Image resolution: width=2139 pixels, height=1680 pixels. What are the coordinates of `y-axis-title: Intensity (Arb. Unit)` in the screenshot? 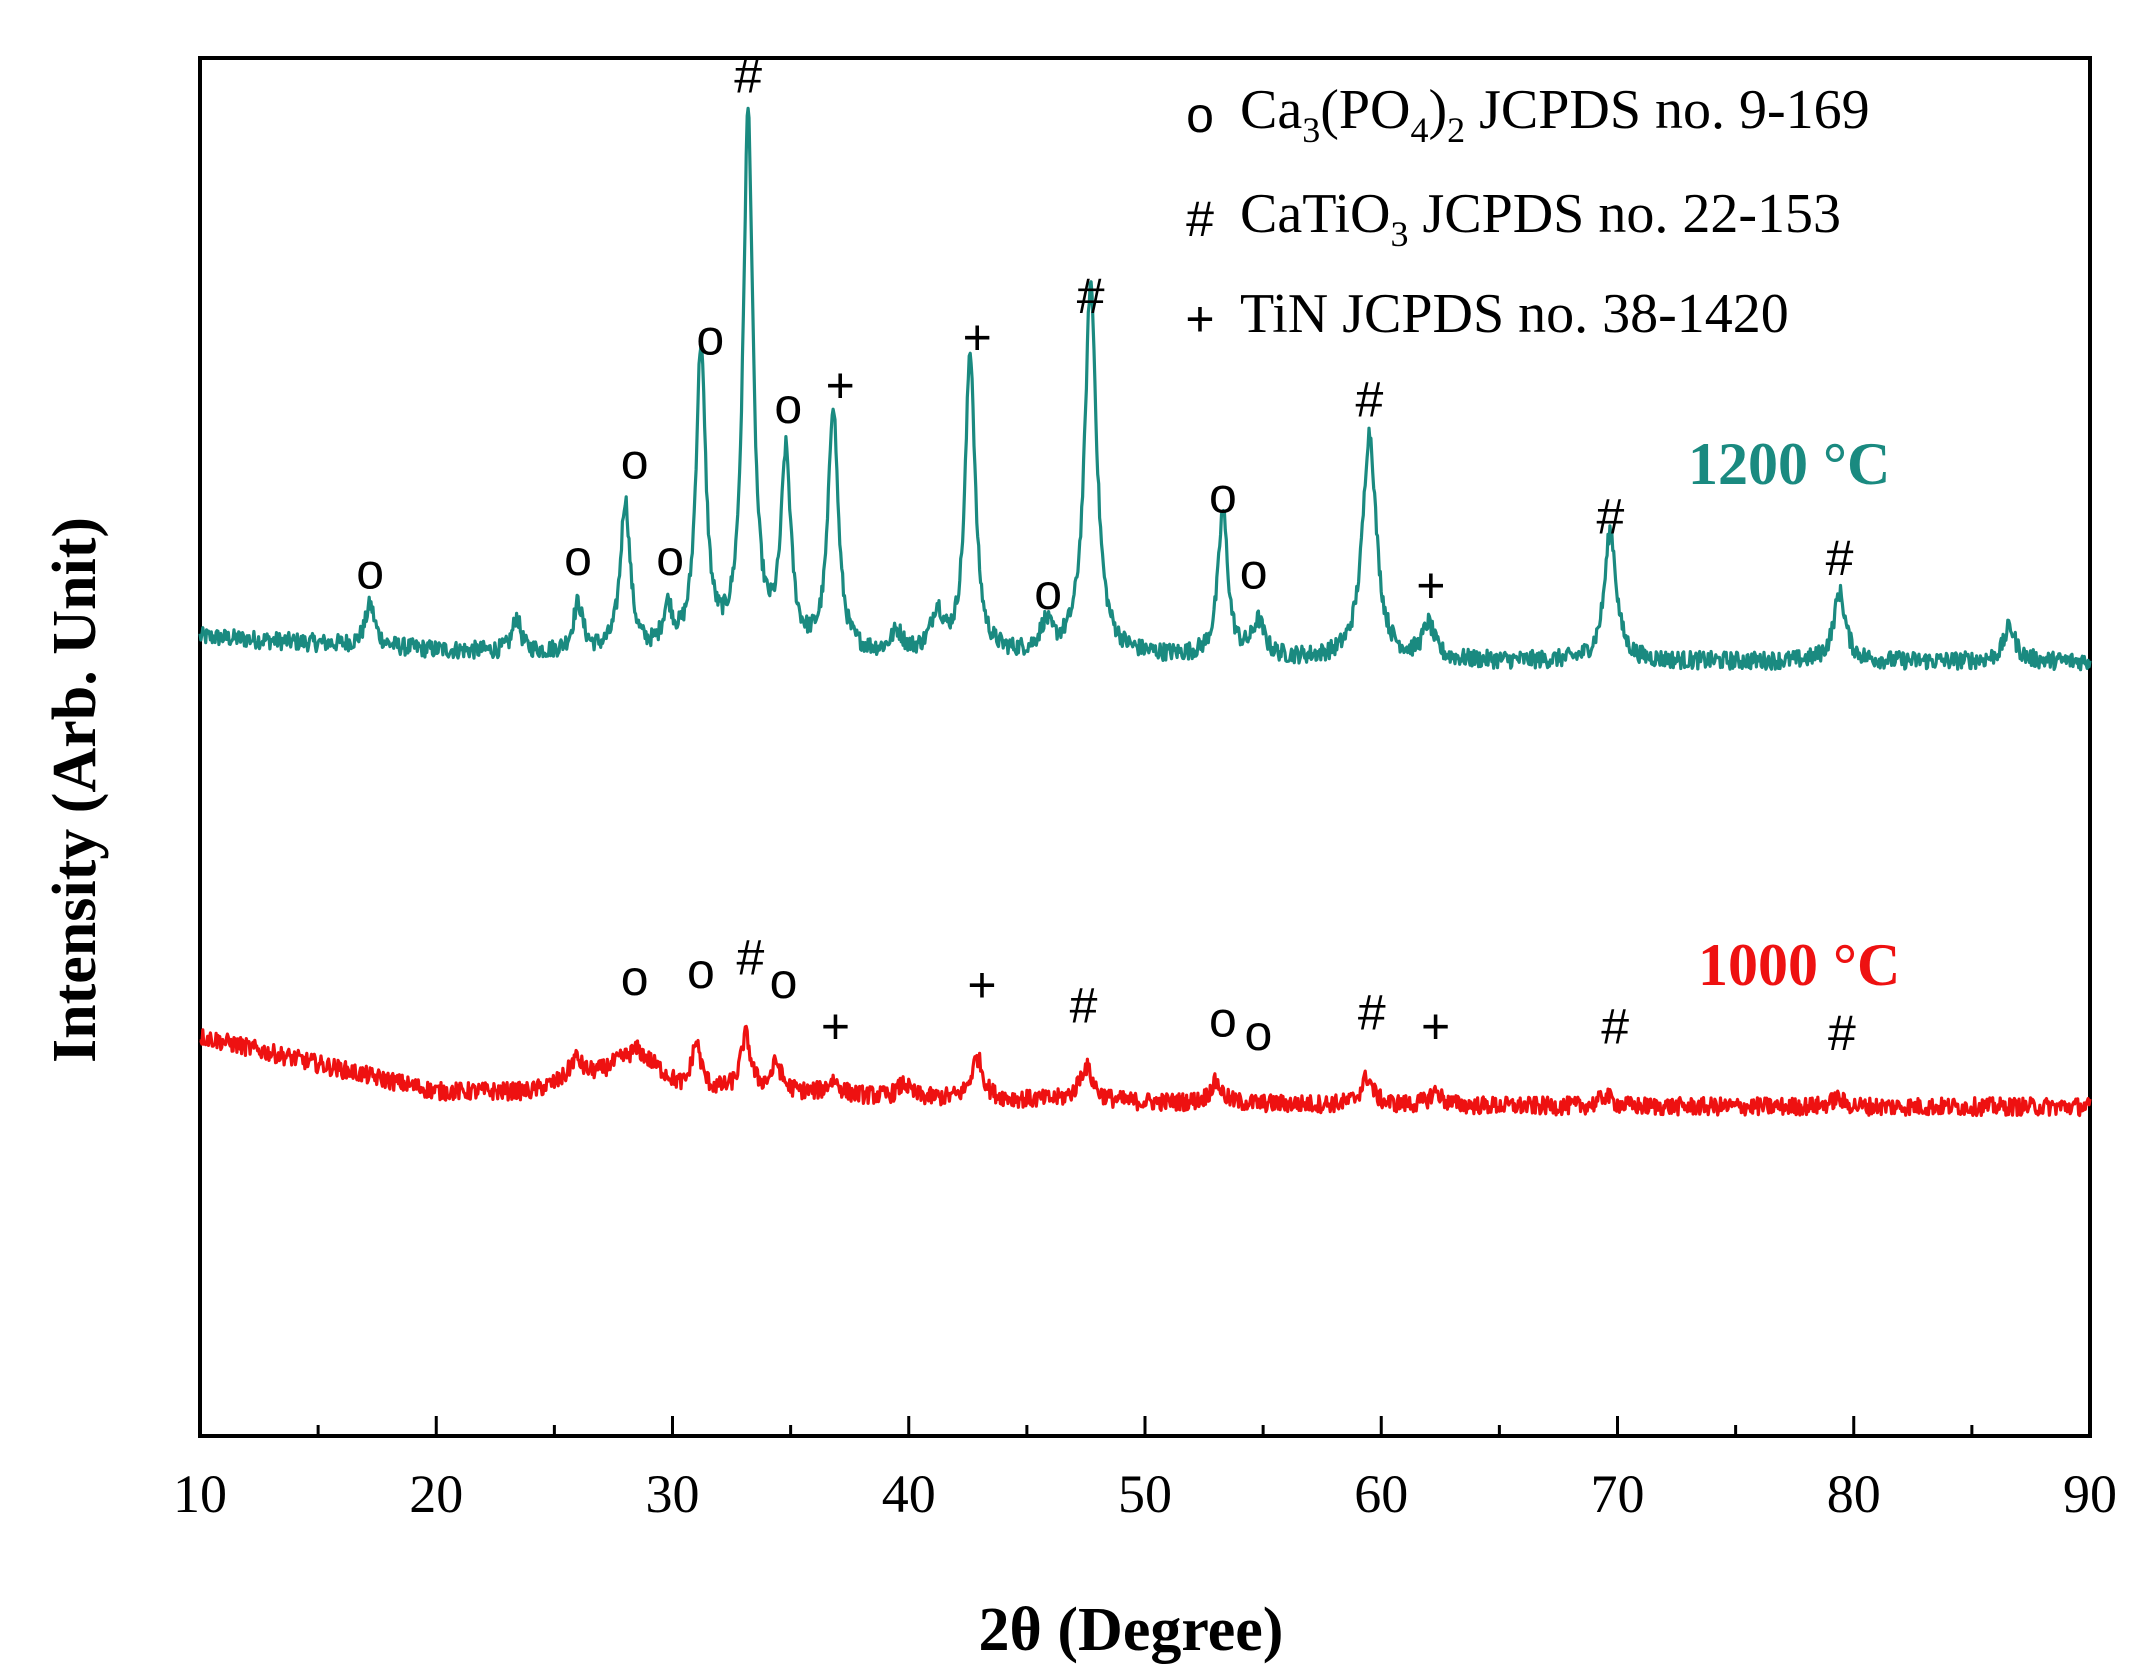 It's located at (75, 790).